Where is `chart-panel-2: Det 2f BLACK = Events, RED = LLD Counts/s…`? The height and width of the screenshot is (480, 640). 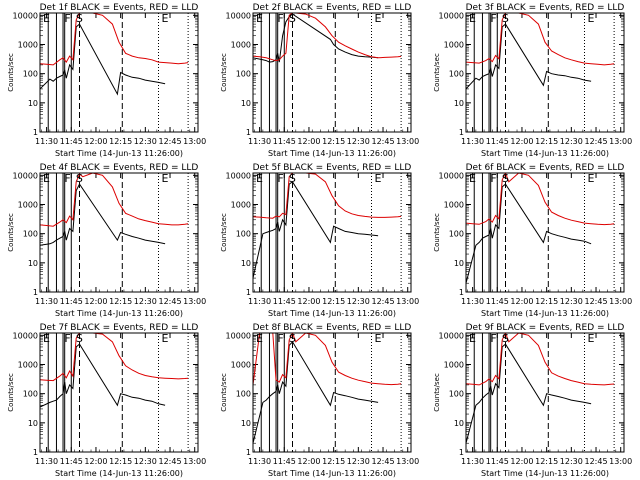
chart-panel-2: Det 2f BLACK = Events, RED = LLD Counts/s… is located at coordinates (319, 80).